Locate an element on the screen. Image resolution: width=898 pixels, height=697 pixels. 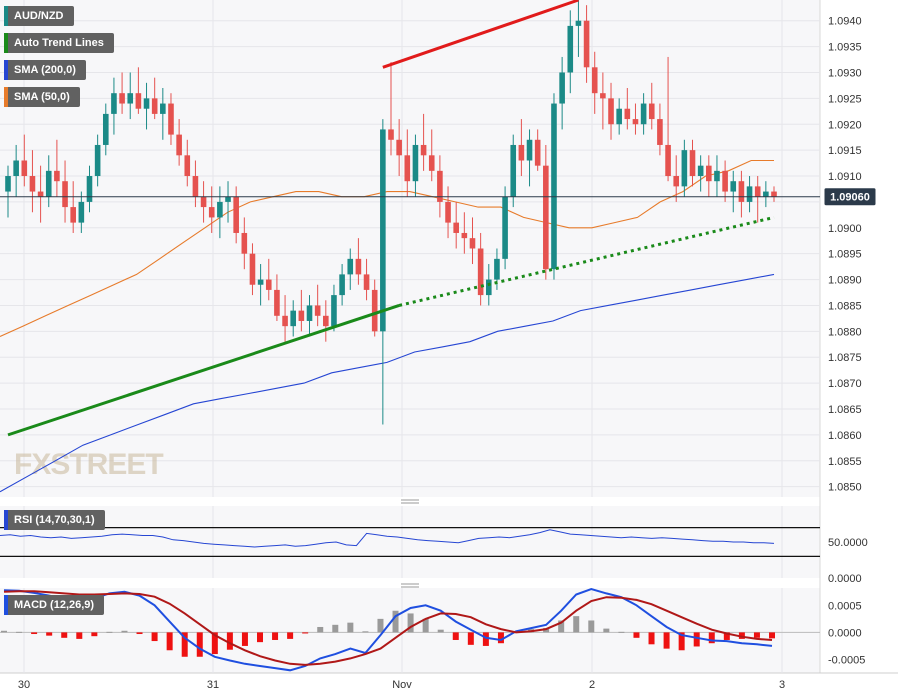
legend-symbol-label: AUD/NZD is located at coordinates (39, 16).